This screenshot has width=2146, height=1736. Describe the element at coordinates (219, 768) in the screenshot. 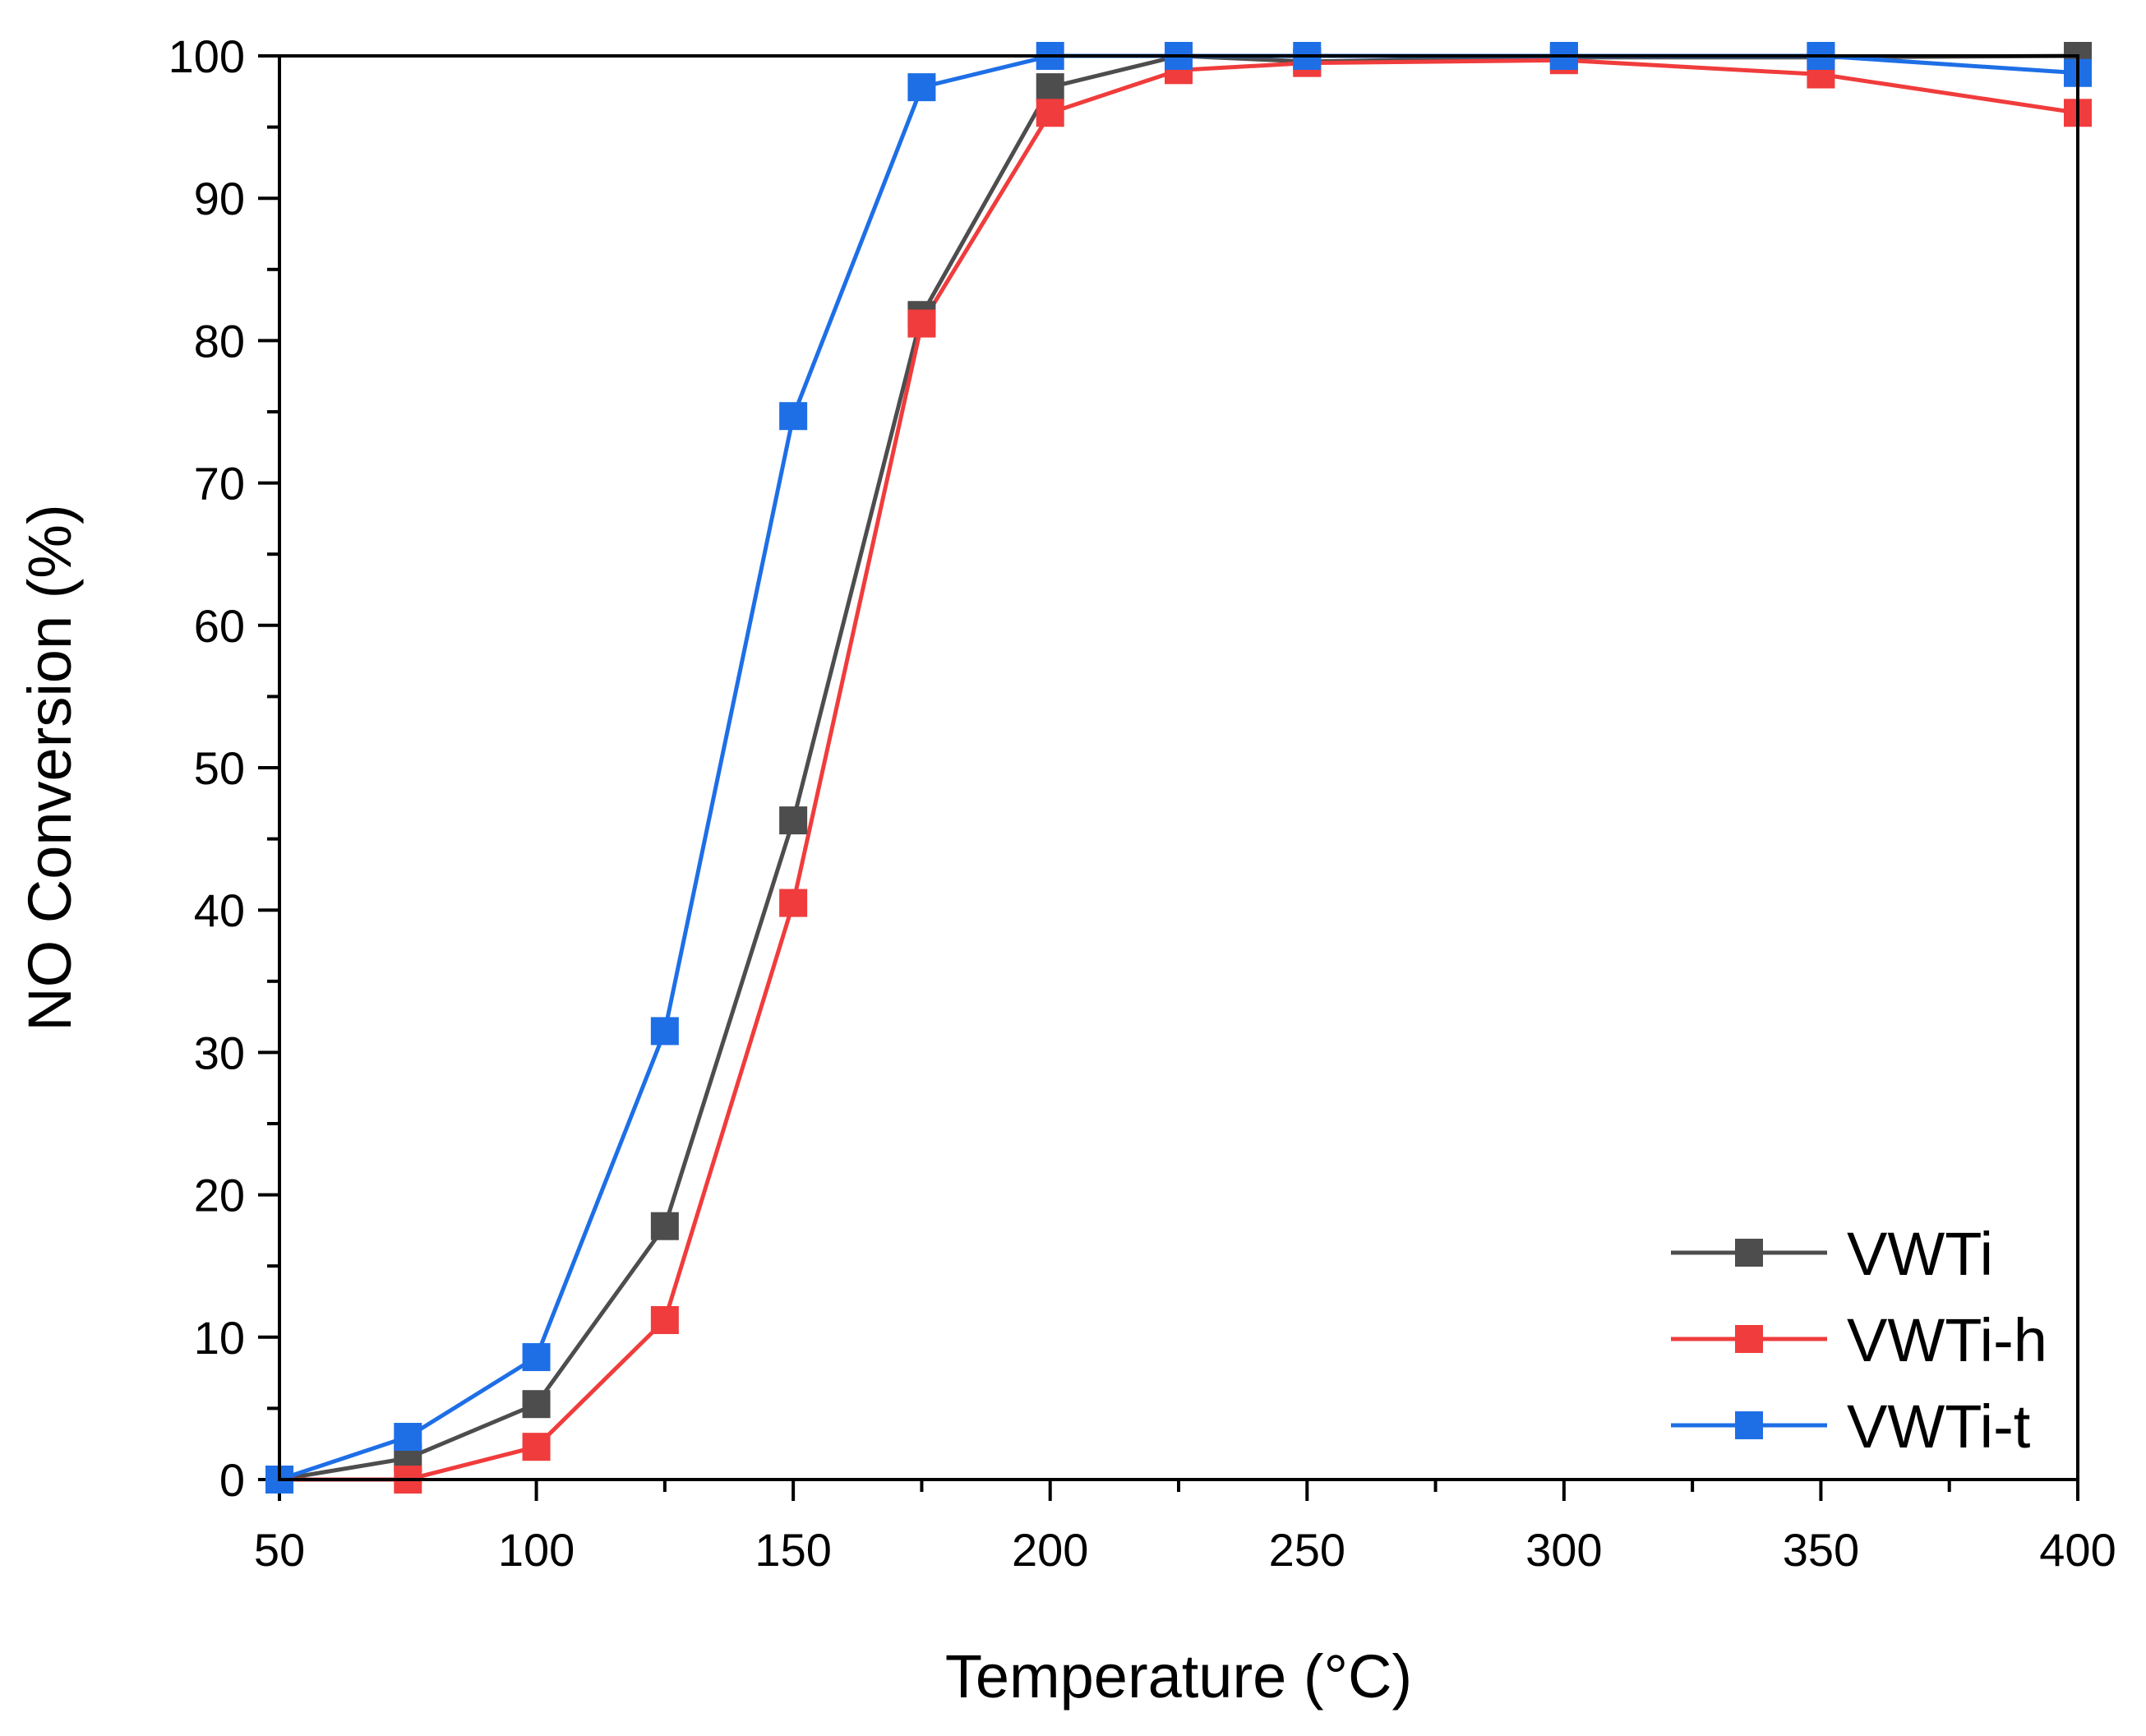

I see `y-tick-label: 50` at that location.